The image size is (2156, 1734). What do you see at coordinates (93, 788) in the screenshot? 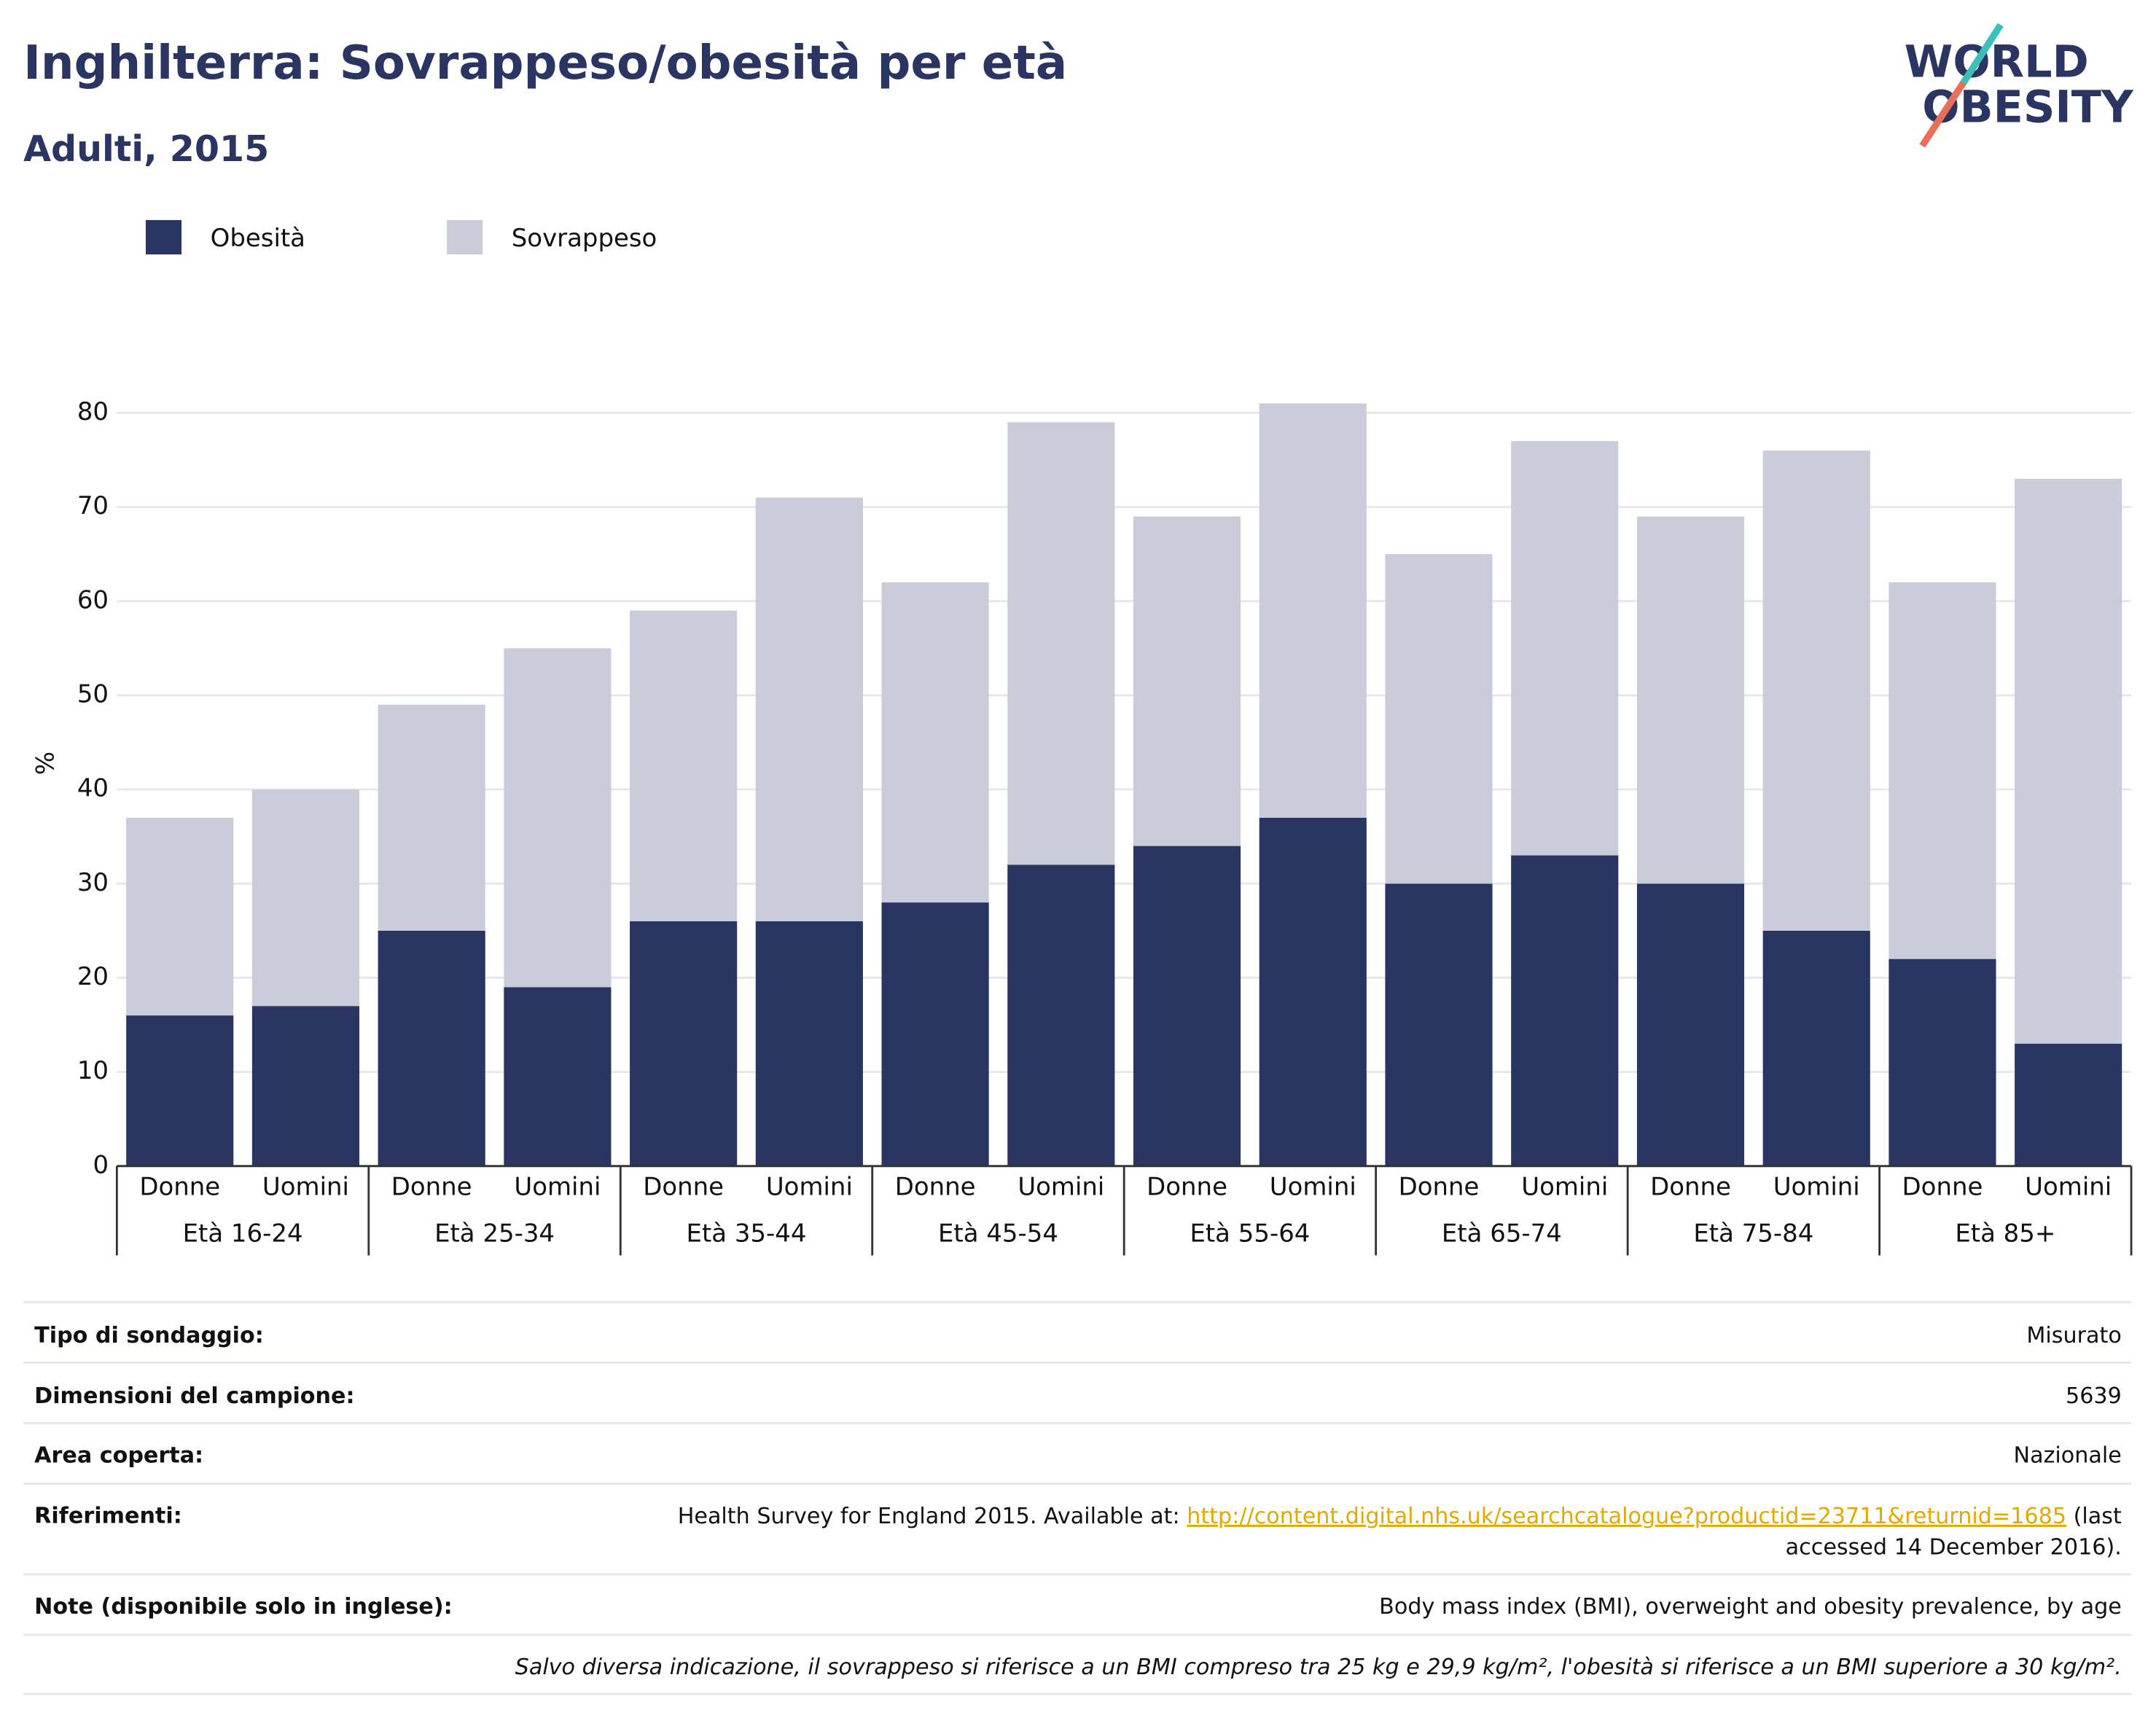
I see `y-tick-label: 40` at bounding box center [93, 788].